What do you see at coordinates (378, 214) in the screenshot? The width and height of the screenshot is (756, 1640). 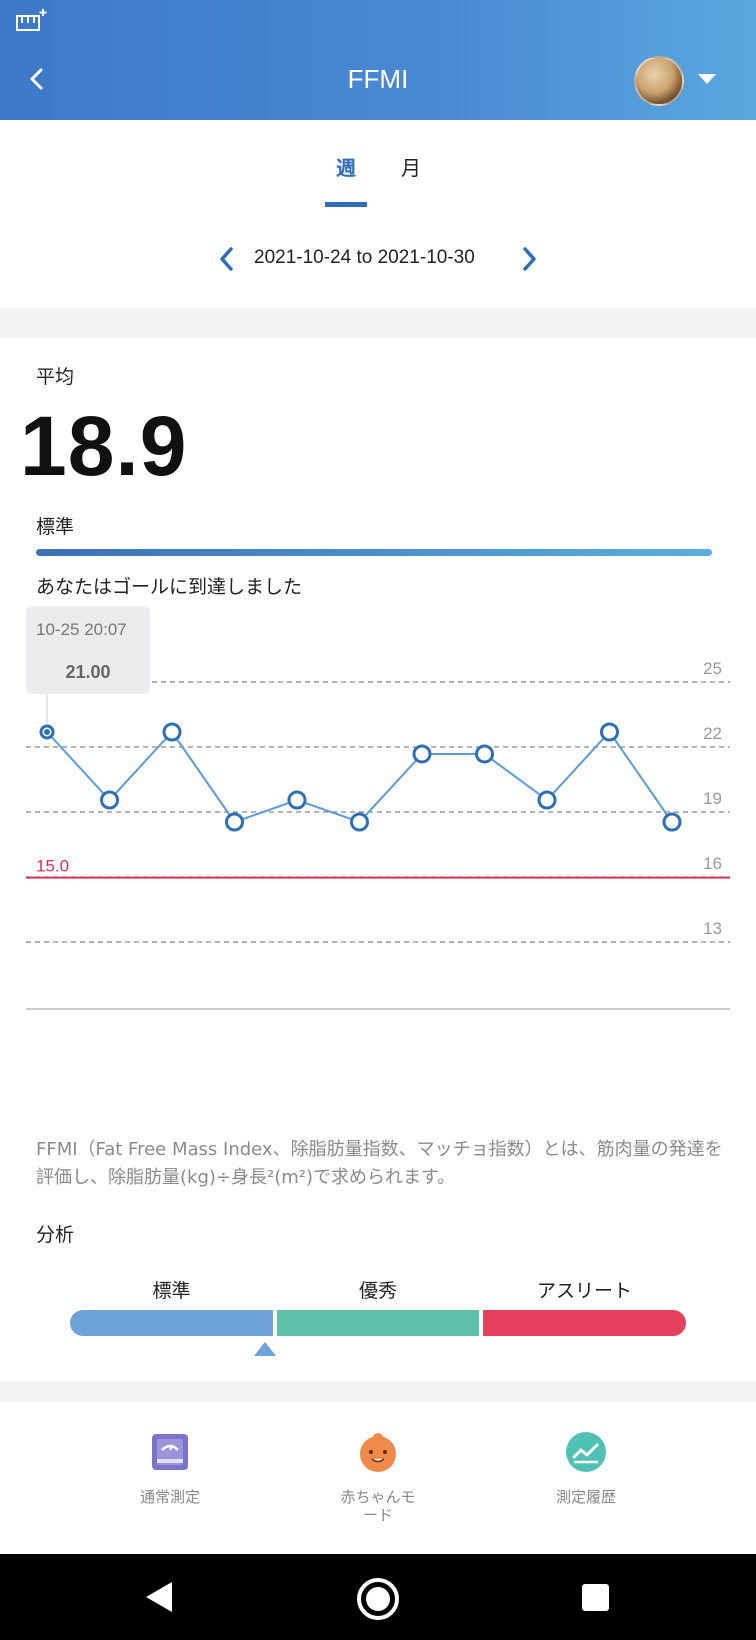 I see `period-panel: 週 月 2021-10-24 to 2021-10-30` at bounding box center [378, 214].